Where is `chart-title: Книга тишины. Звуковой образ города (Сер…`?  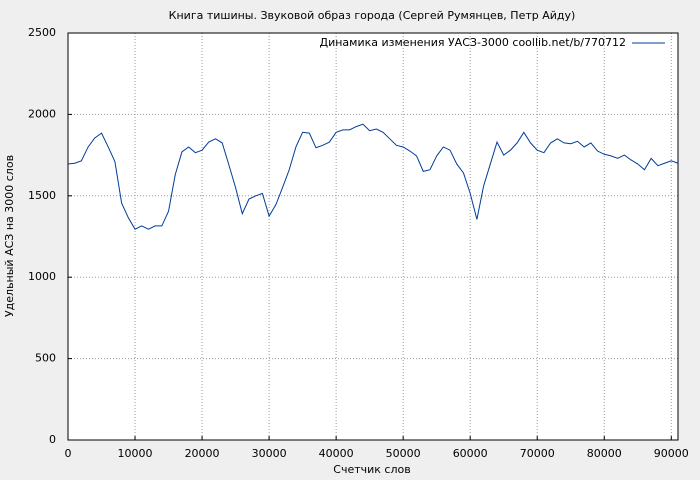 chart-title: Книга тишины. Звуковой образ города (Сер… is located at coordinates (372, 15).